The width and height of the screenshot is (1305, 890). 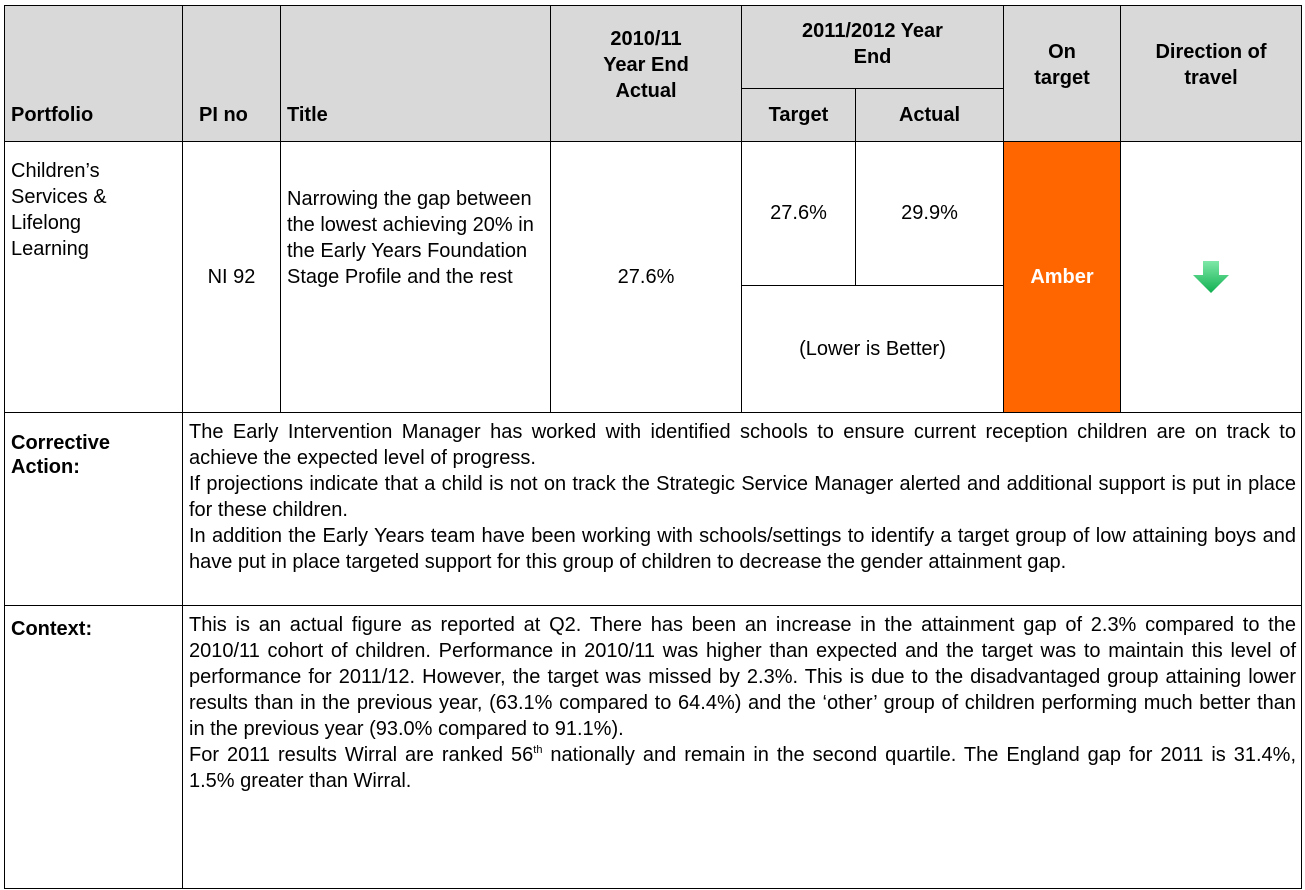 I want to click on label-cell: Corrective Action:, so click(x=93, y=509).